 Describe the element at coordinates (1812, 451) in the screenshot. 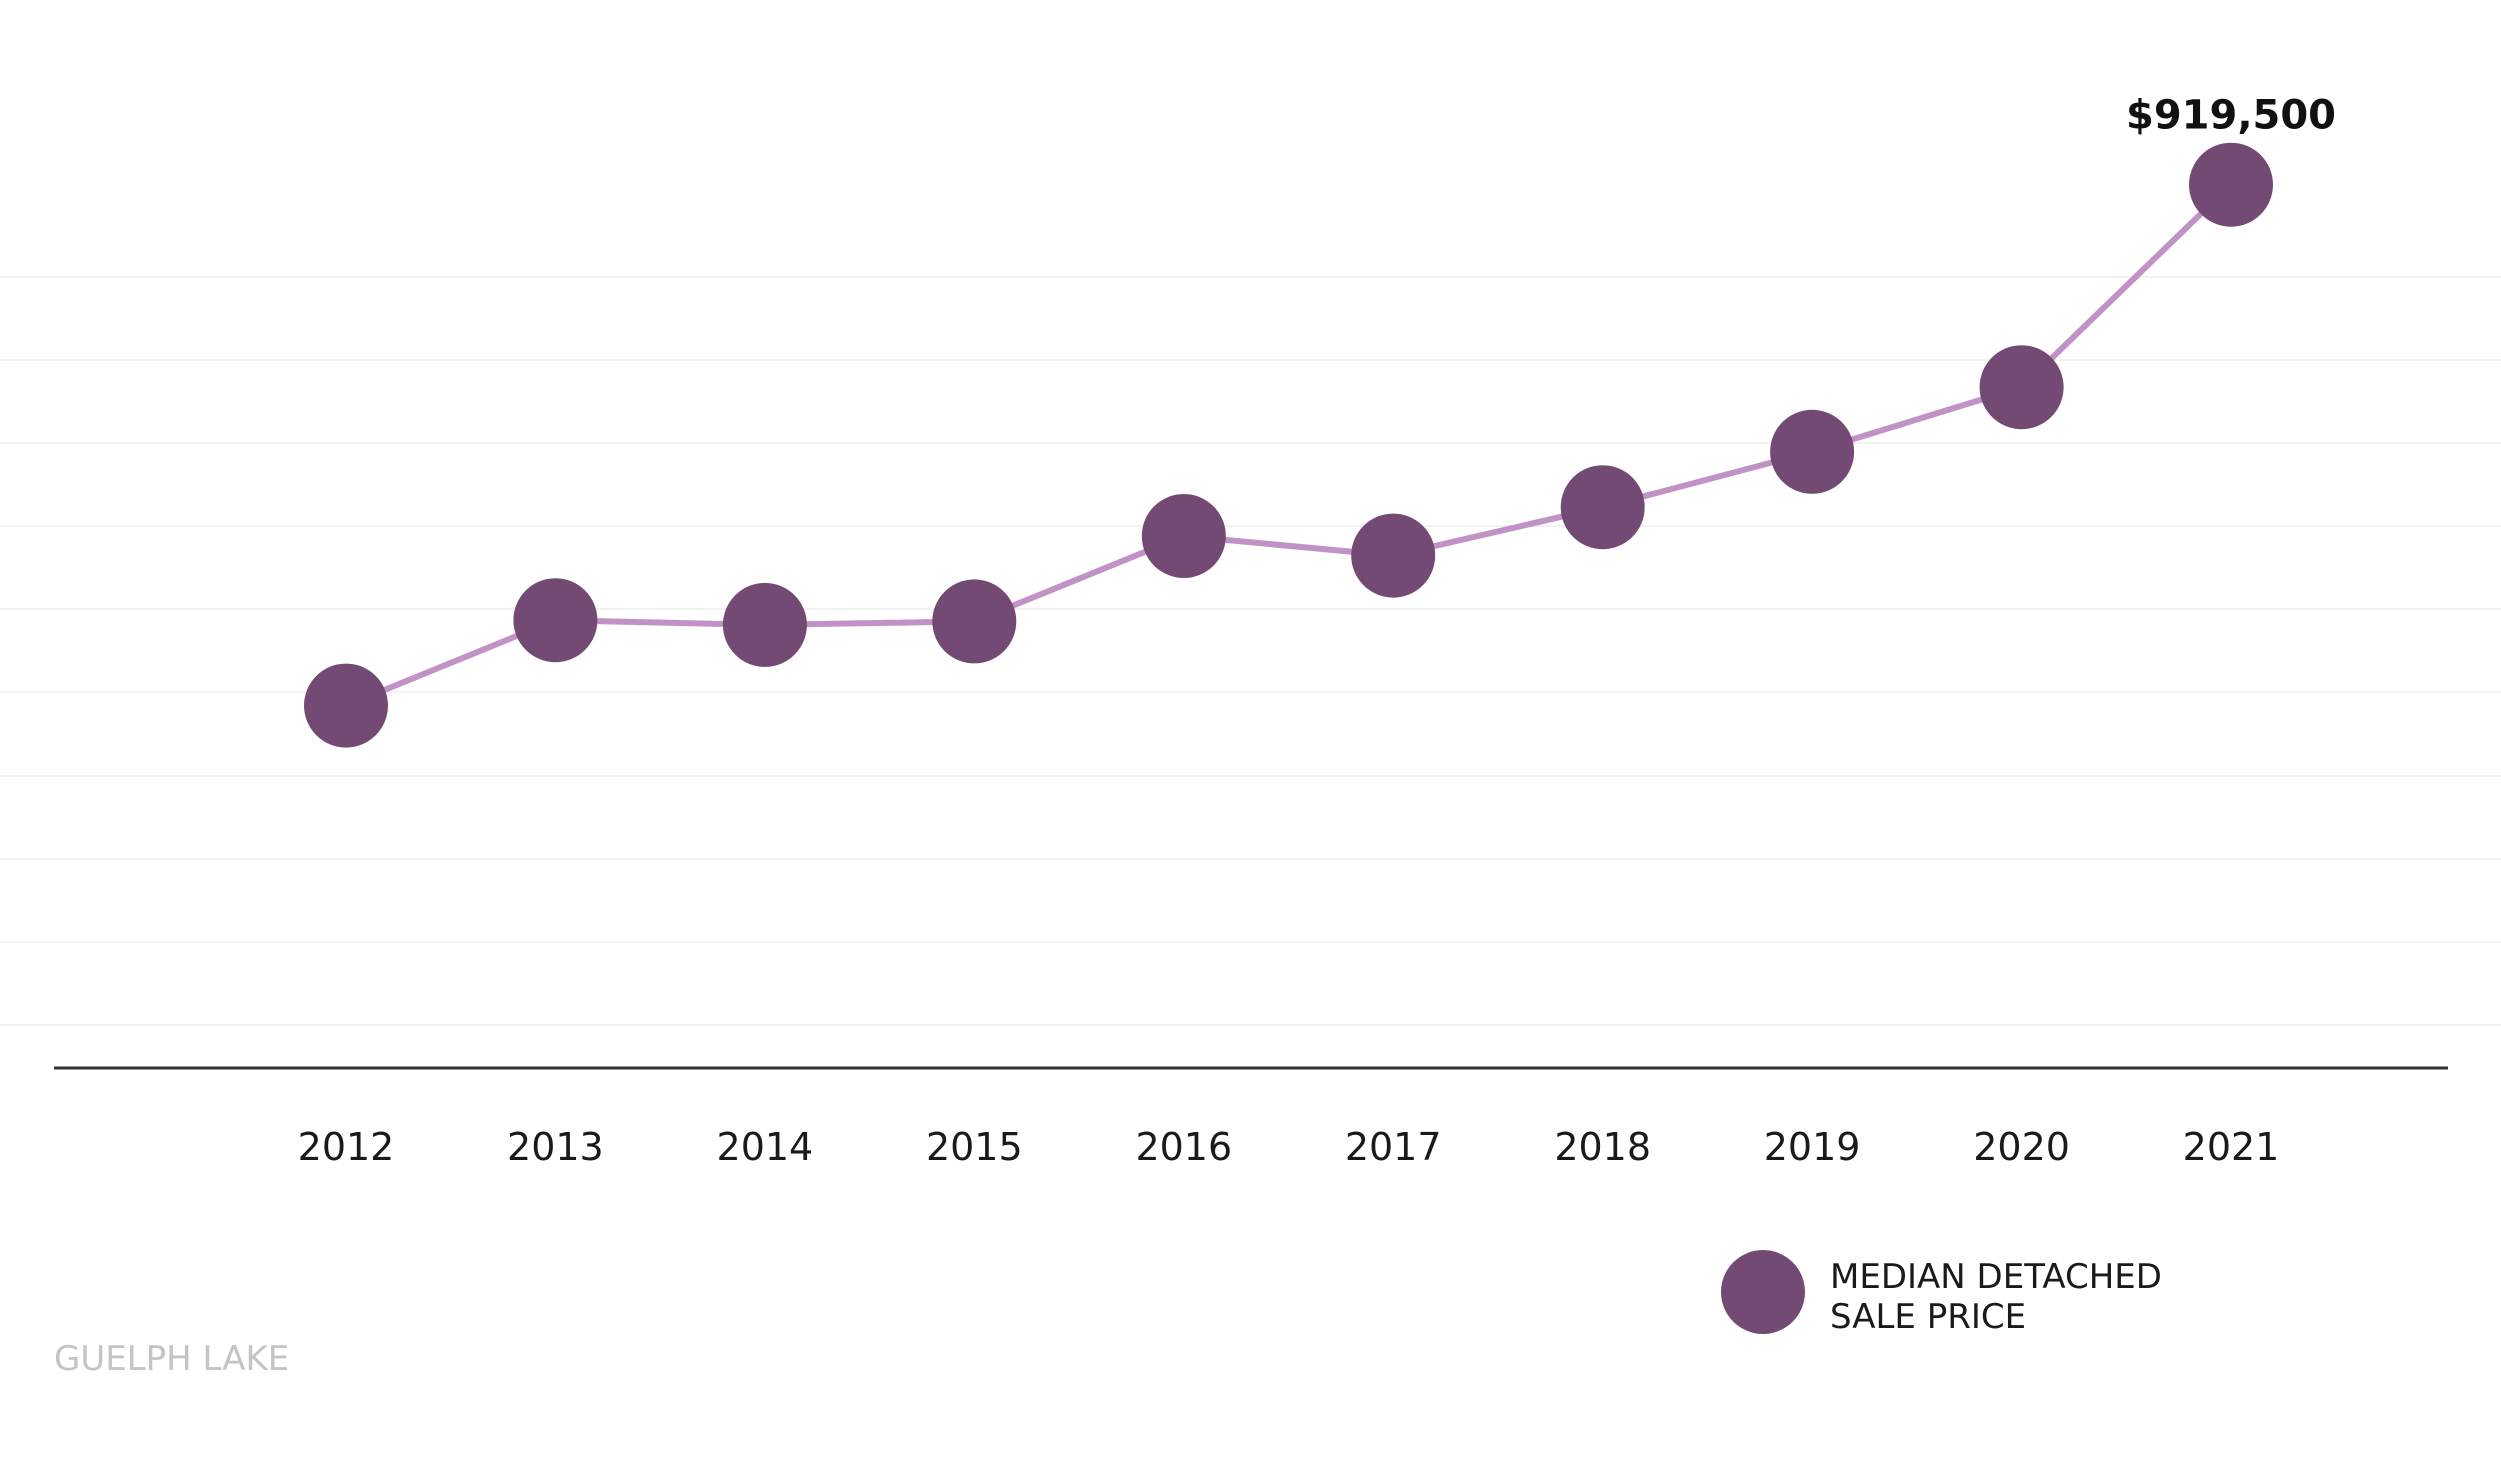

I see `data-point-2019` at that location.